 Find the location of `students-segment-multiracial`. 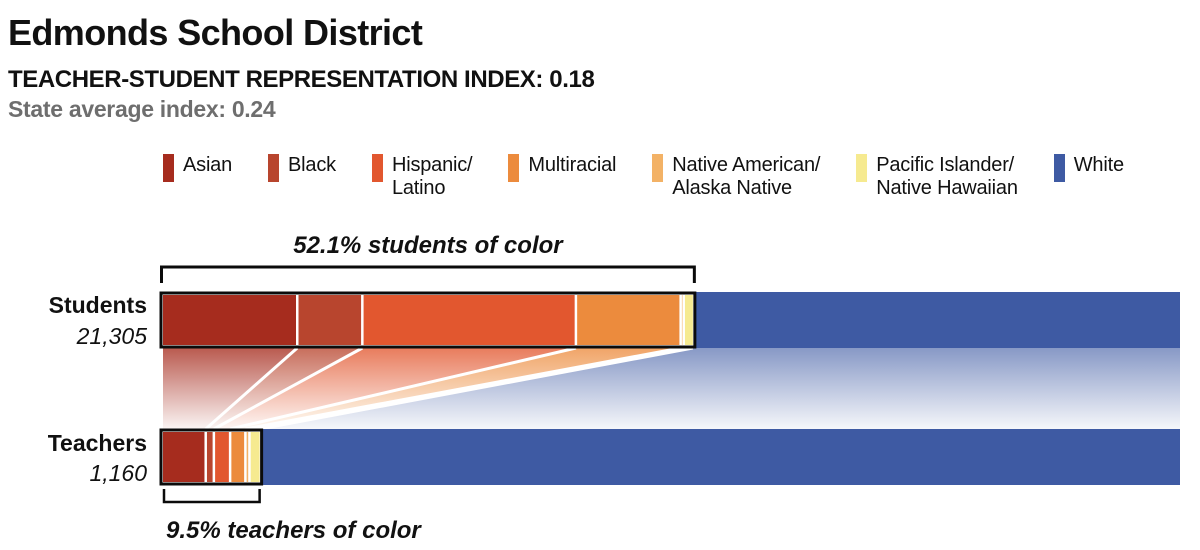

students-segment-multiracial is located at coordinates (628, 320).